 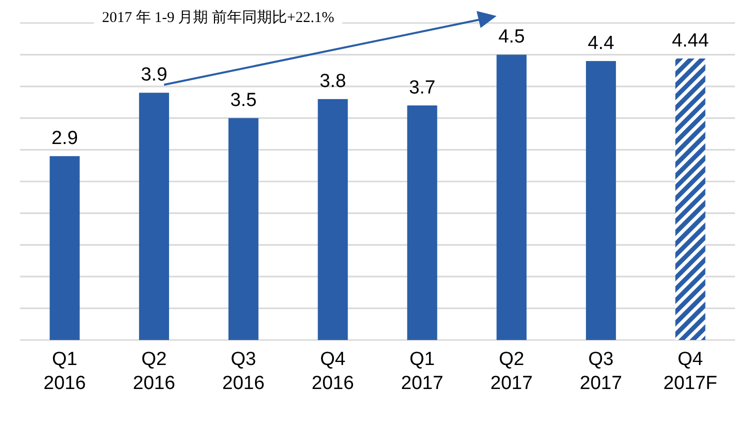 I want to click on x-tick-label: Q4 2017F, so click(x=690, y=371).